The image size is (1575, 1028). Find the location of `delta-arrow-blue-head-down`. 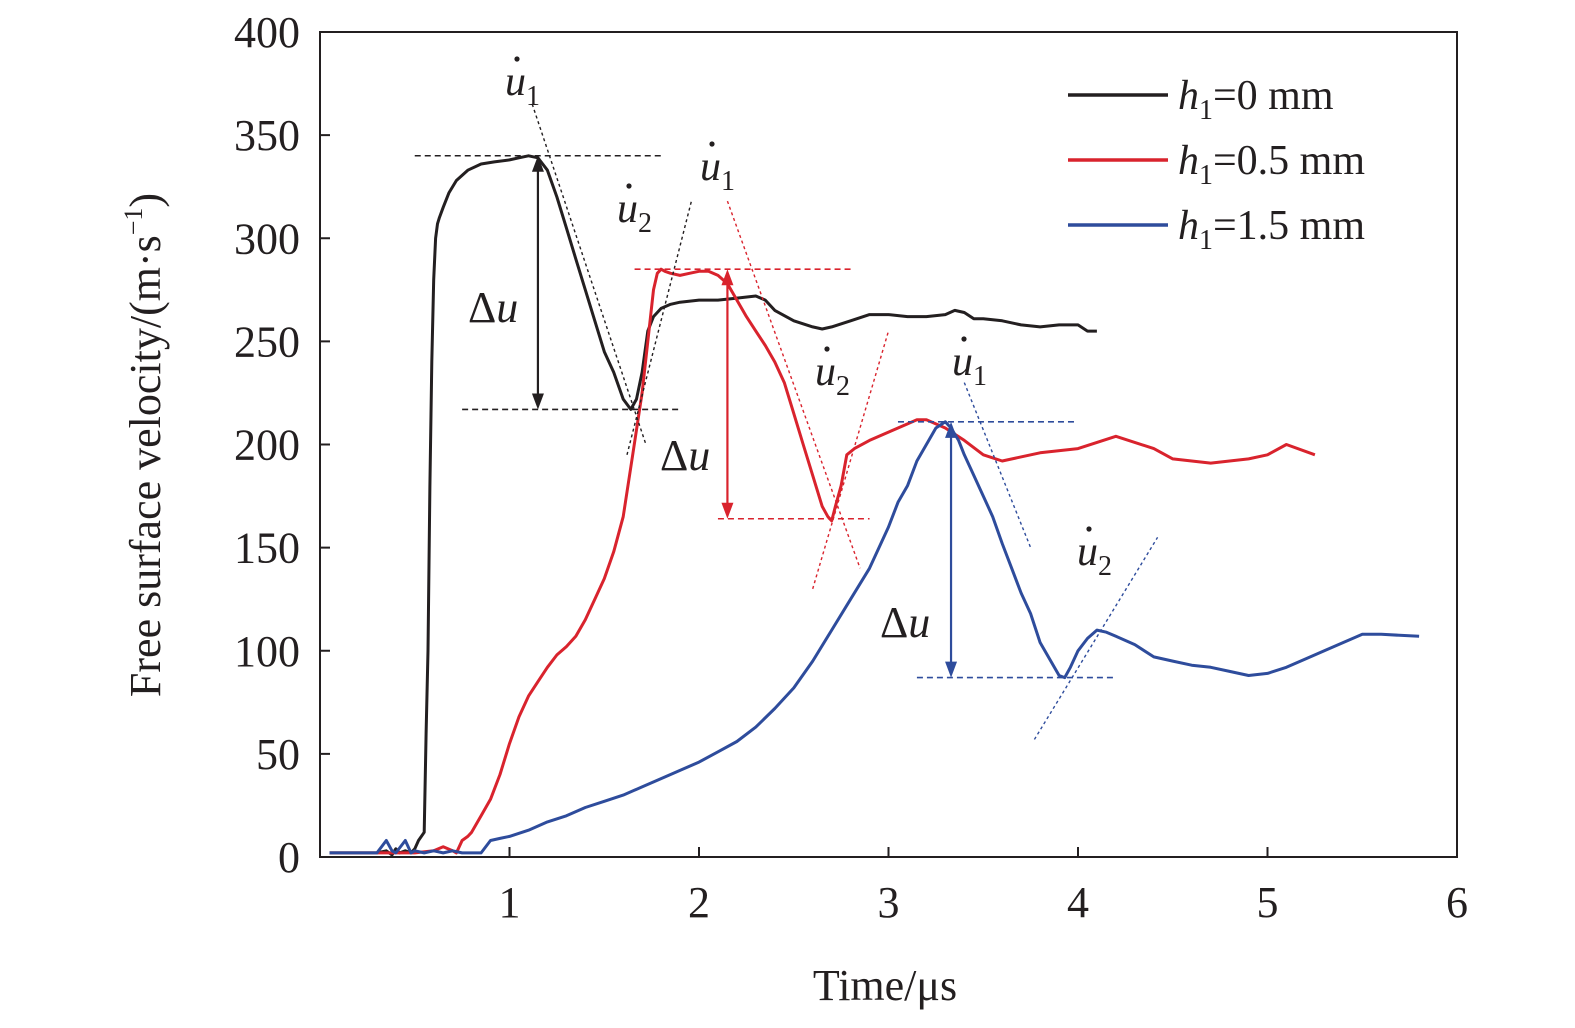

delta-arrow-blue-head-down is located at coordinates (951, 669).